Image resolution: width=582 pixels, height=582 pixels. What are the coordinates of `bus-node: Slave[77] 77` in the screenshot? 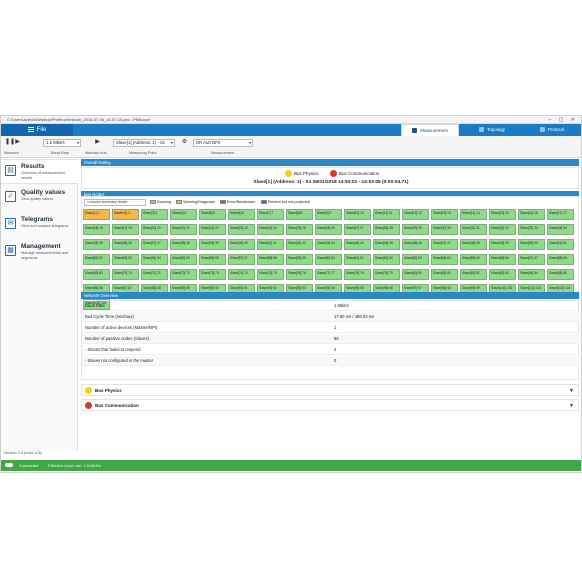 It's located at (328, 274).